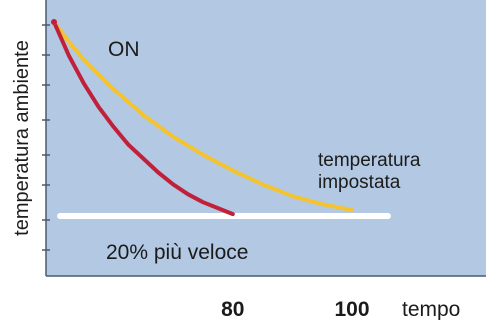 The height and width of the screenshot is (320, 486). What do you see at coordinates (351, 309) in the screenshot?
I see `x-tick-label-100: 100` at bounding box center [351, 309].